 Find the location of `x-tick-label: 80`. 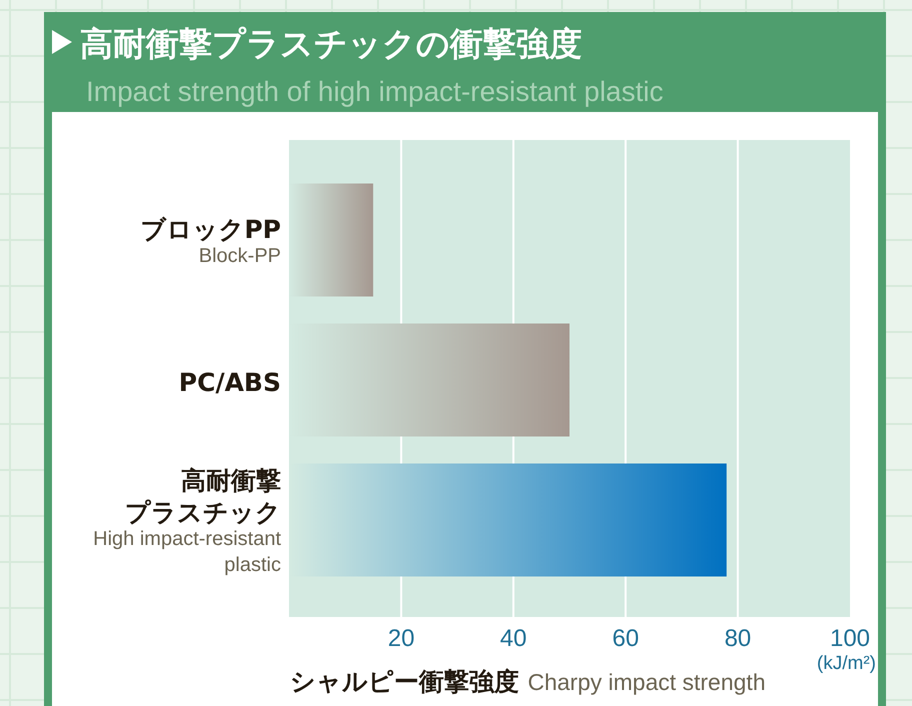

x-tick-label: 80 is located at coordinates (738, 638).